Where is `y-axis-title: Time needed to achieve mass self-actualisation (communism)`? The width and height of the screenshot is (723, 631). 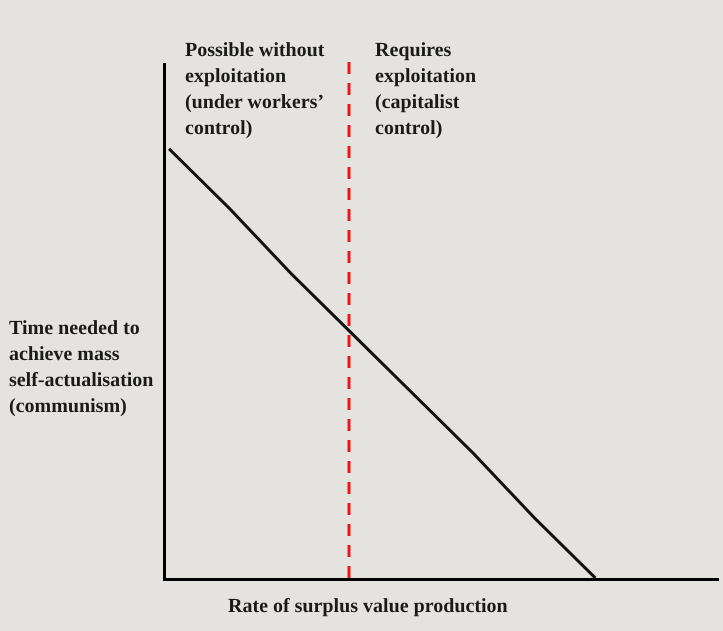 y-axis-title: Time needed to achieve mass self-actualisation (communism) is located at coordinates (81, 367).